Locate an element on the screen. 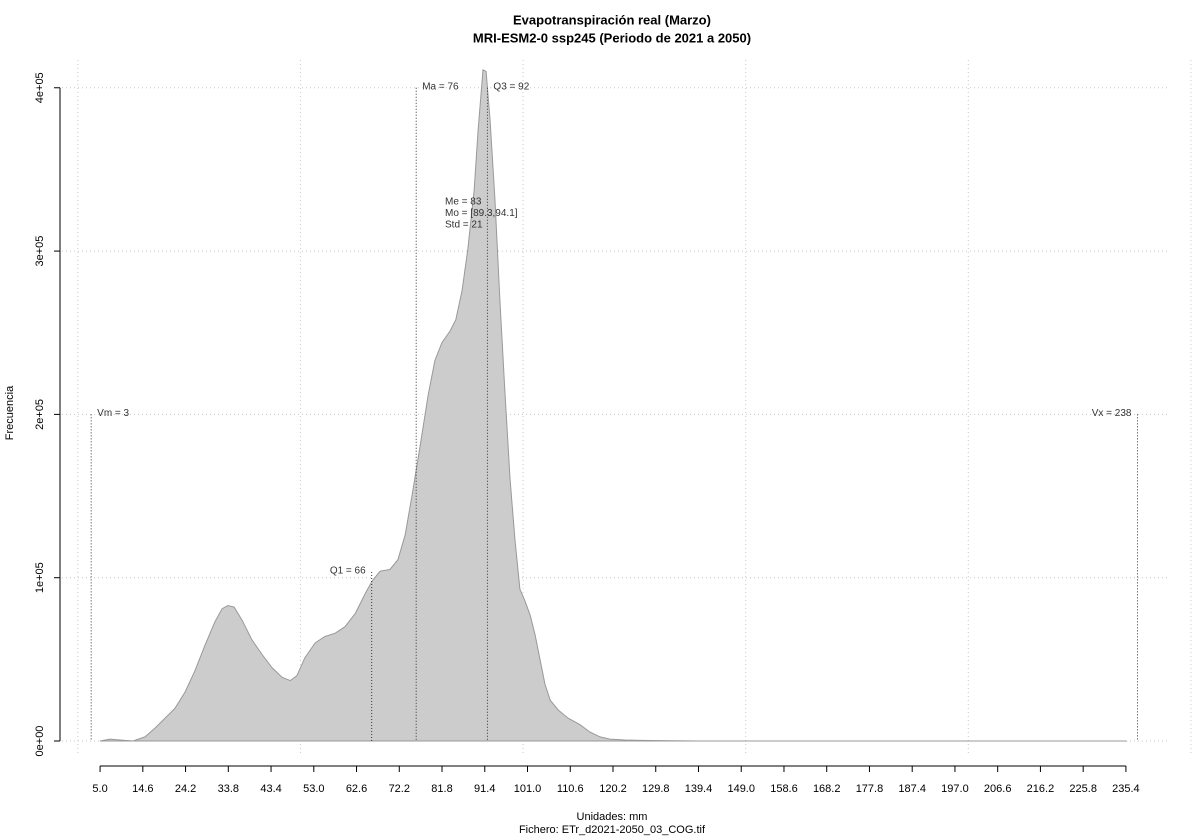 Image resolution: width=1200 pixels, height=840 pixels. x-tick-label: 81.8 is located at coordinates (441, 789).